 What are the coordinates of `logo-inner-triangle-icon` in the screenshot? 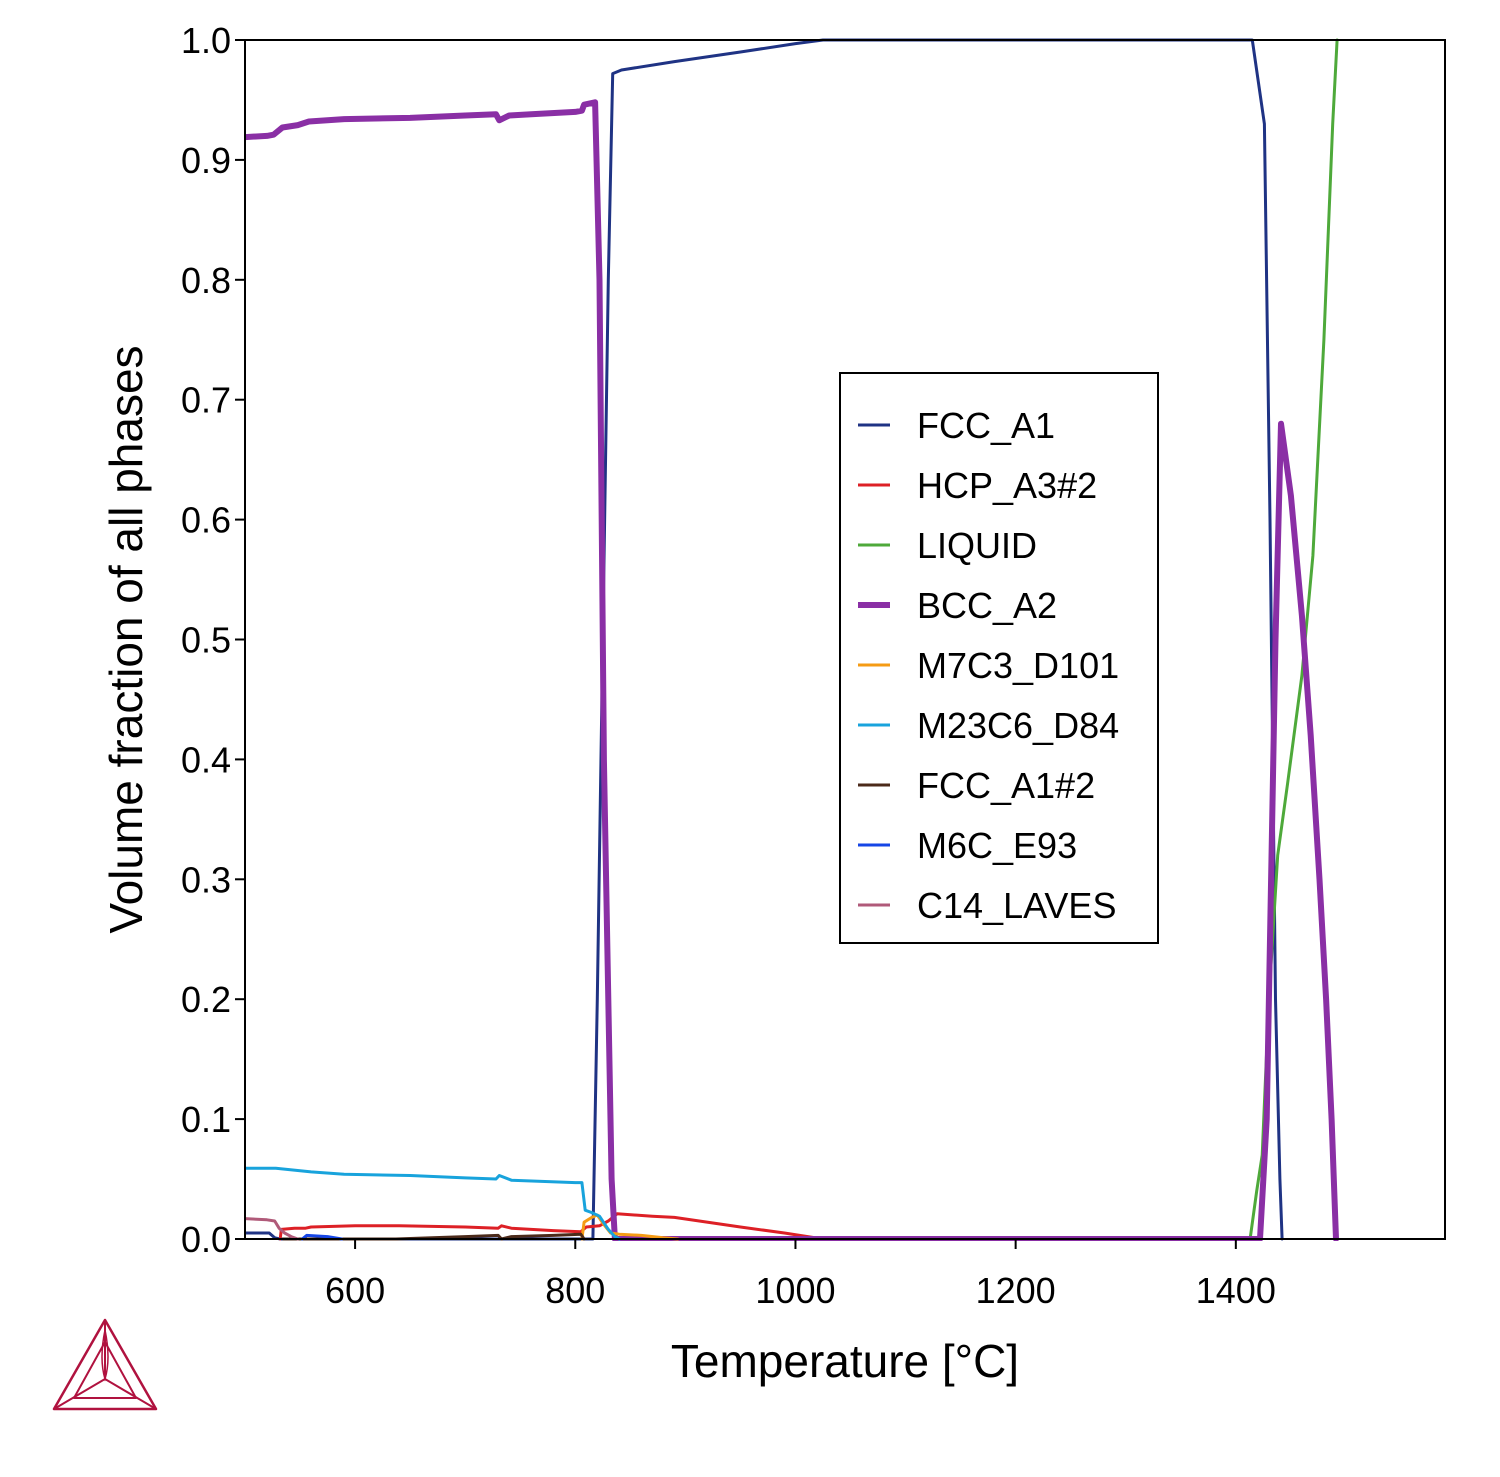 It's located at (105, 1370).